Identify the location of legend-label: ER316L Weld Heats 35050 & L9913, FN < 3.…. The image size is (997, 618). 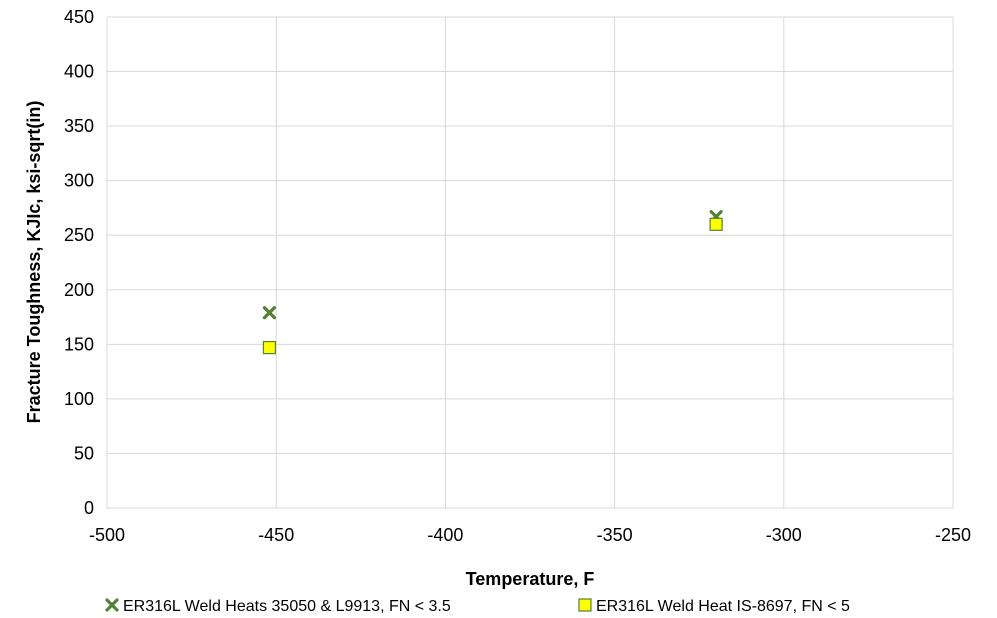
(287, 606).